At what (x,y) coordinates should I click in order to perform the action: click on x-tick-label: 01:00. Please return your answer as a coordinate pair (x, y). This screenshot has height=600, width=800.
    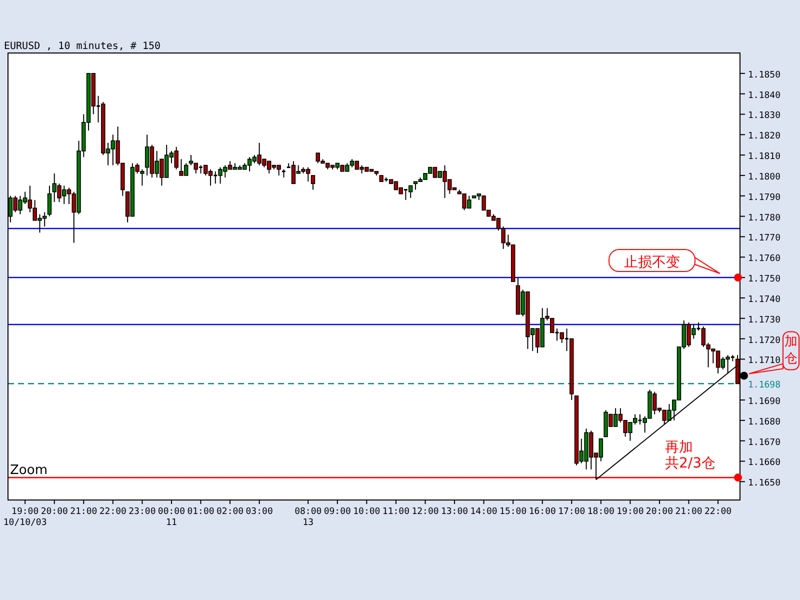
    Looking at the image, I should click on (200, 512).